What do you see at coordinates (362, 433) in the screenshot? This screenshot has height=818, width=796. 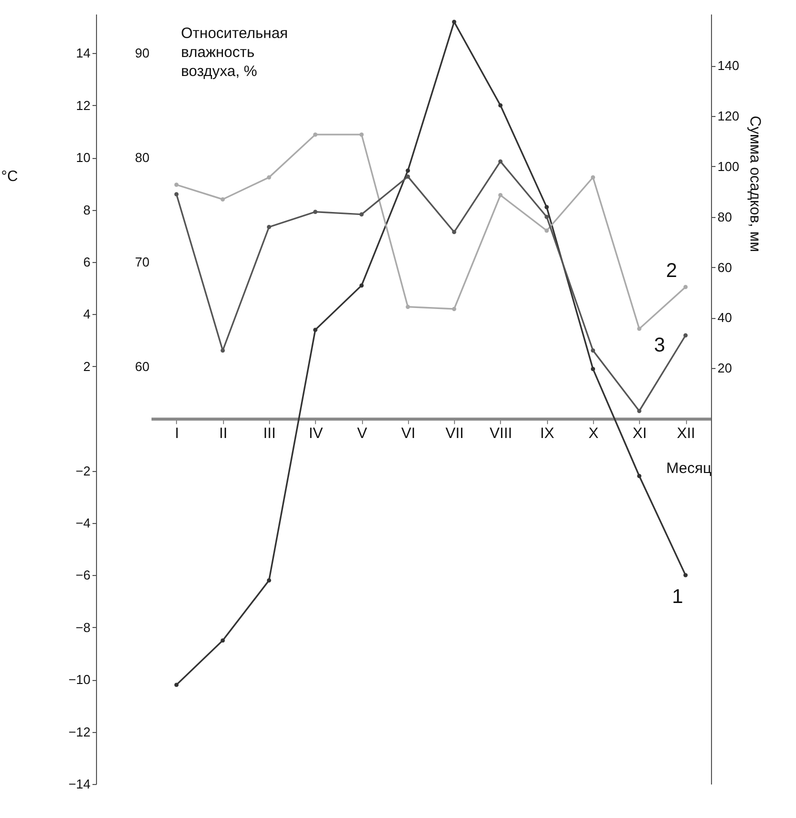 I see `x-tick-label: V` at bounding box center [362, 433].